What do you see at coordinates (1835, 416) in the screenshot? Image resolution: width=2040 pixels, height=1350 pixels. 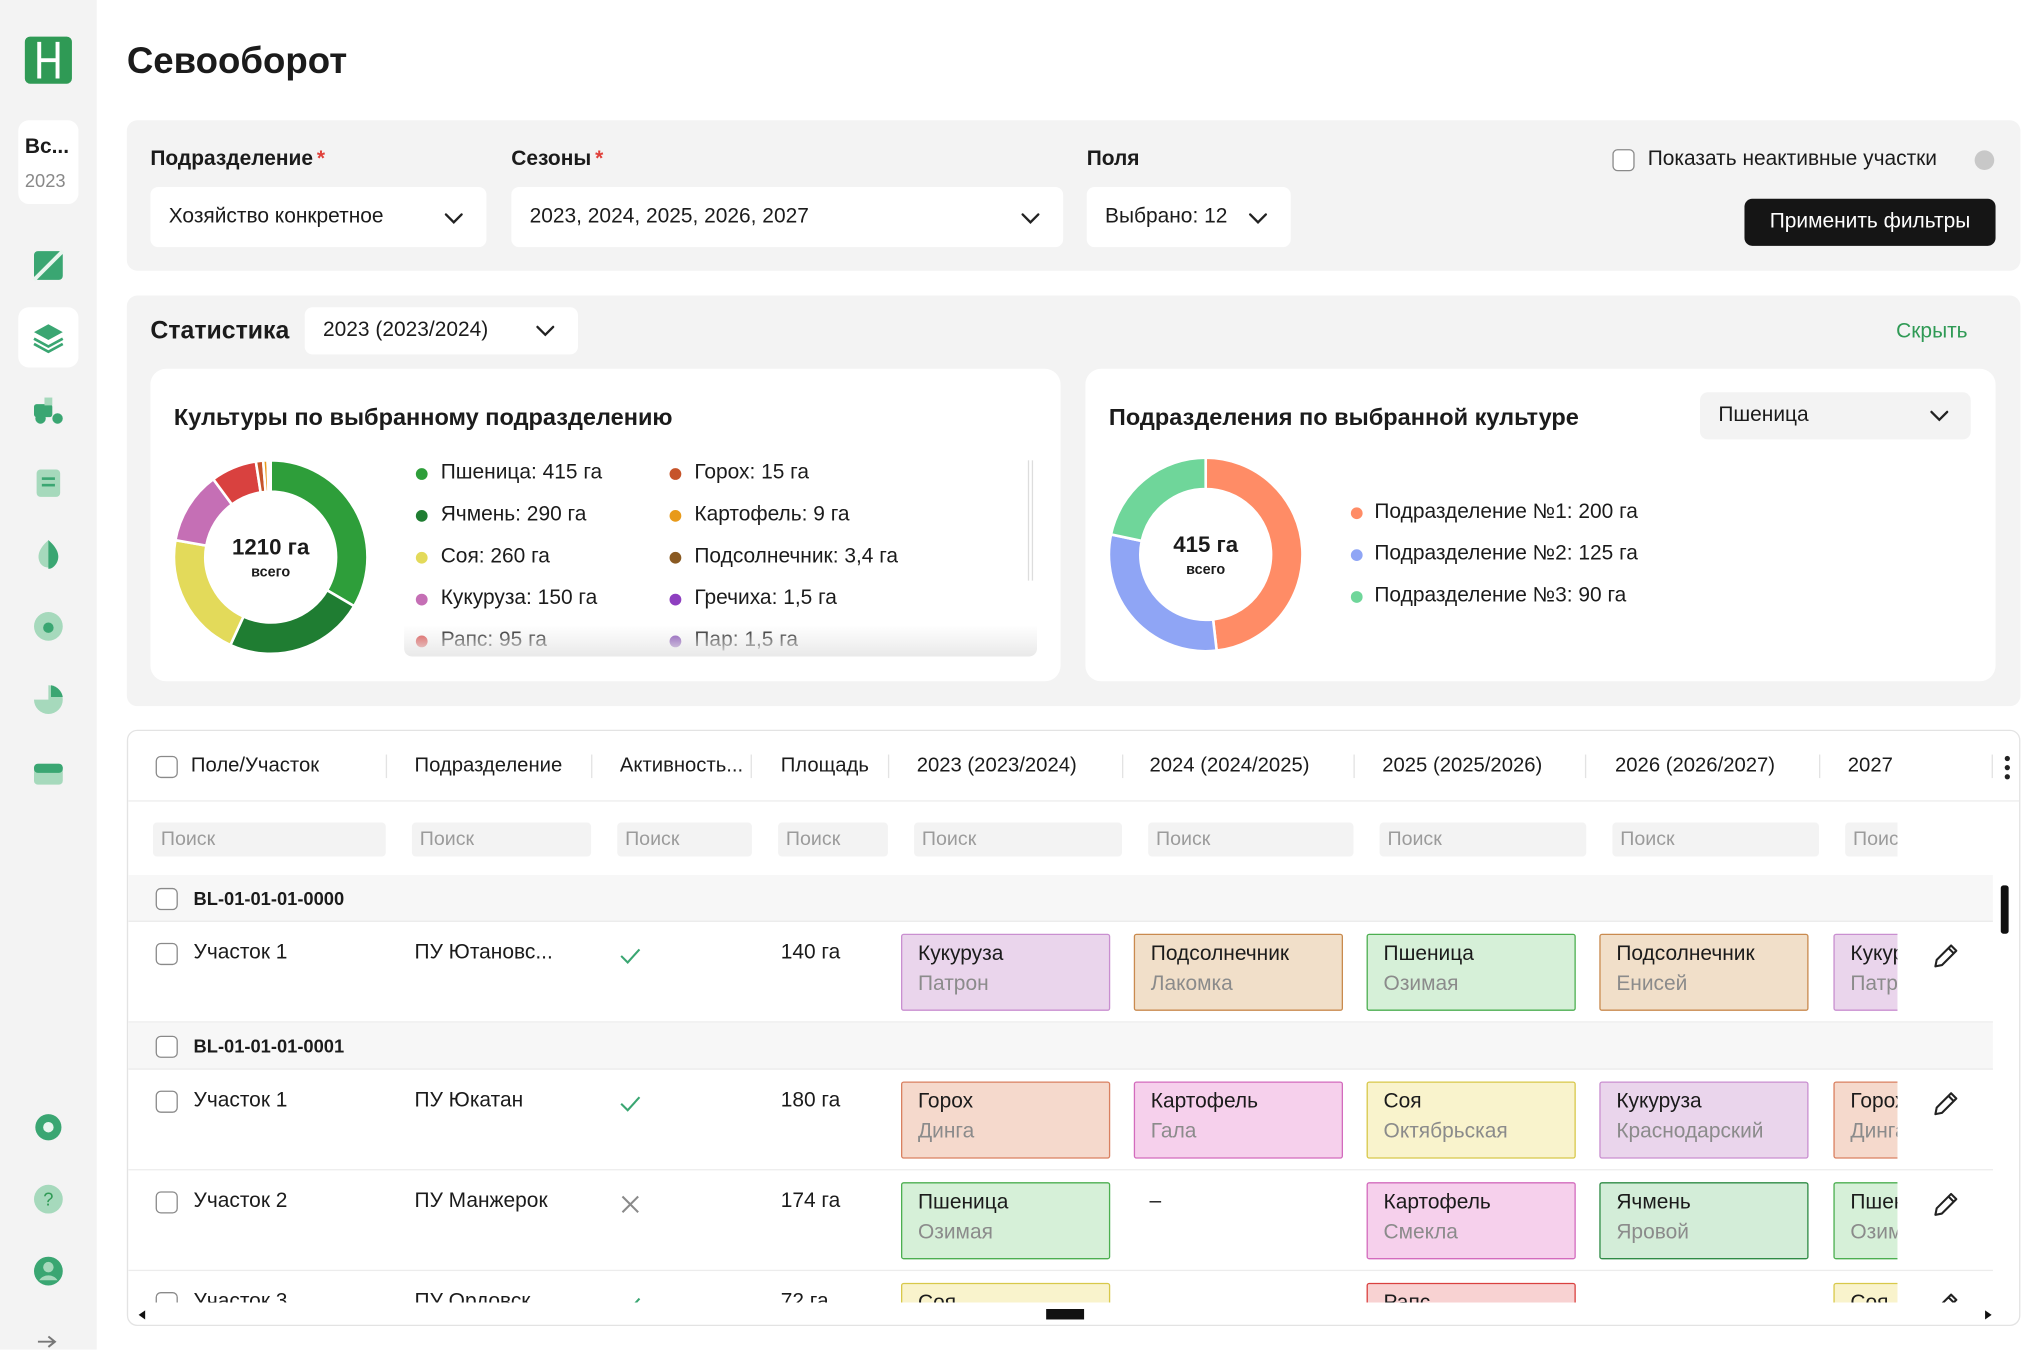 I see `crop-select: Пшеница` at bounding box center [1835, 416].